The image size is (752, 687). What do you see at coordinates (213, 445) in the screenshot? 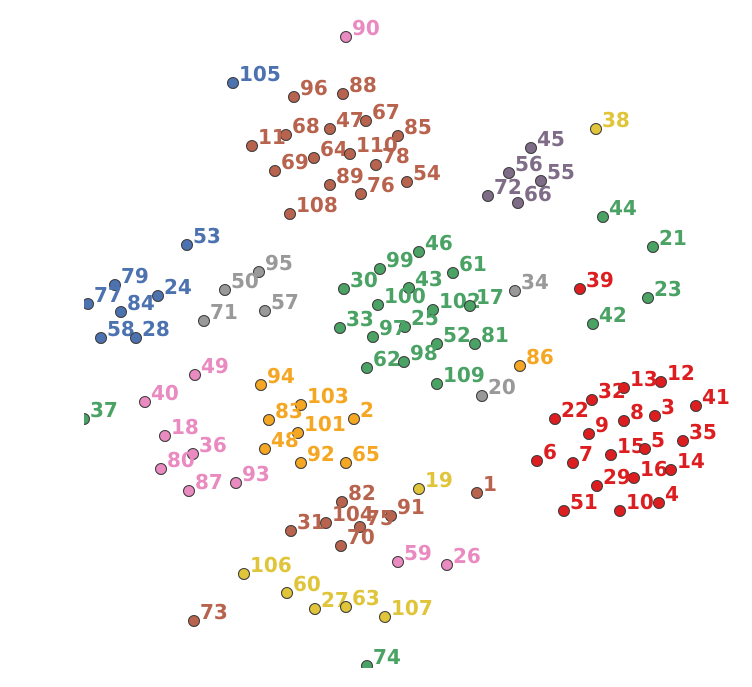
I see `point-label-36: 36` at bounding box center [213, 445].